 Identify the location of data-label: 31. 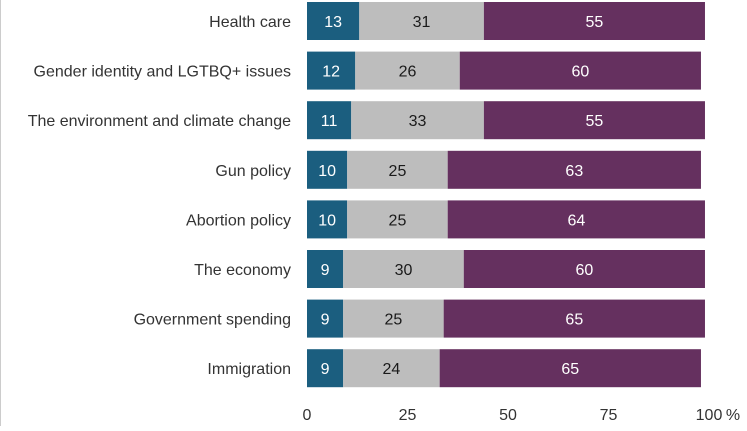
(422, 22).